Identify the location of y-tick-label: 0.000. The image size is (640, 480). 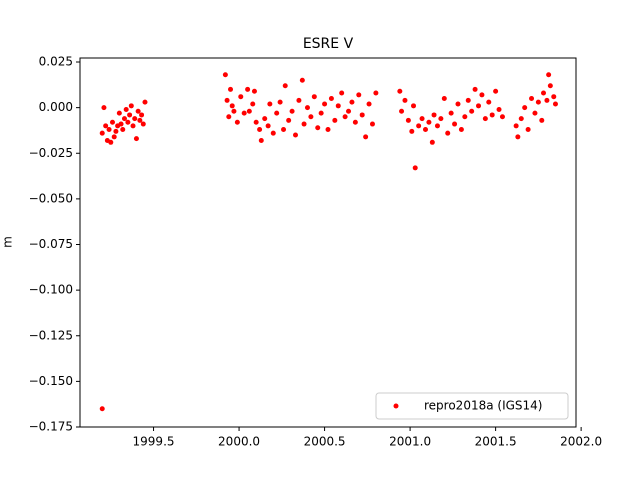
(56, 107).